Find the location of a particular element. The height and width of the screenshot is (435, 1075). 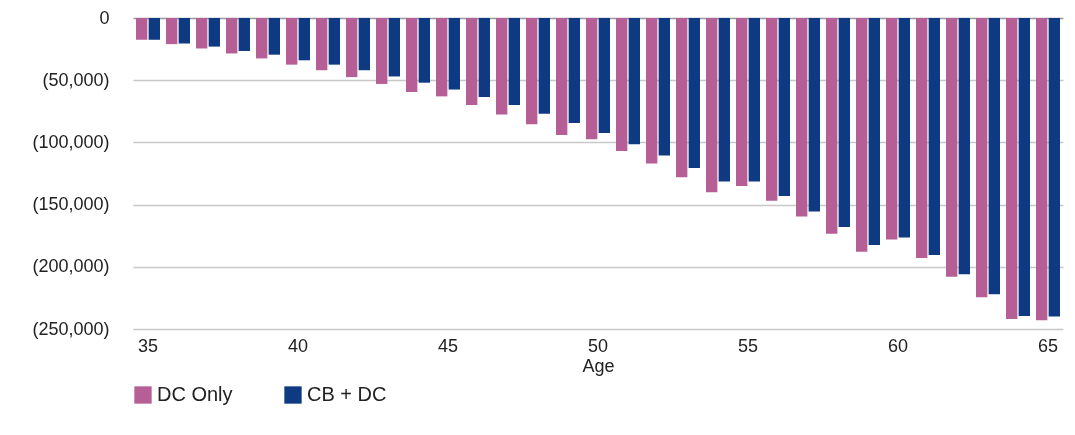

x-tick-label: 35 is located at coordinates (148, 345).